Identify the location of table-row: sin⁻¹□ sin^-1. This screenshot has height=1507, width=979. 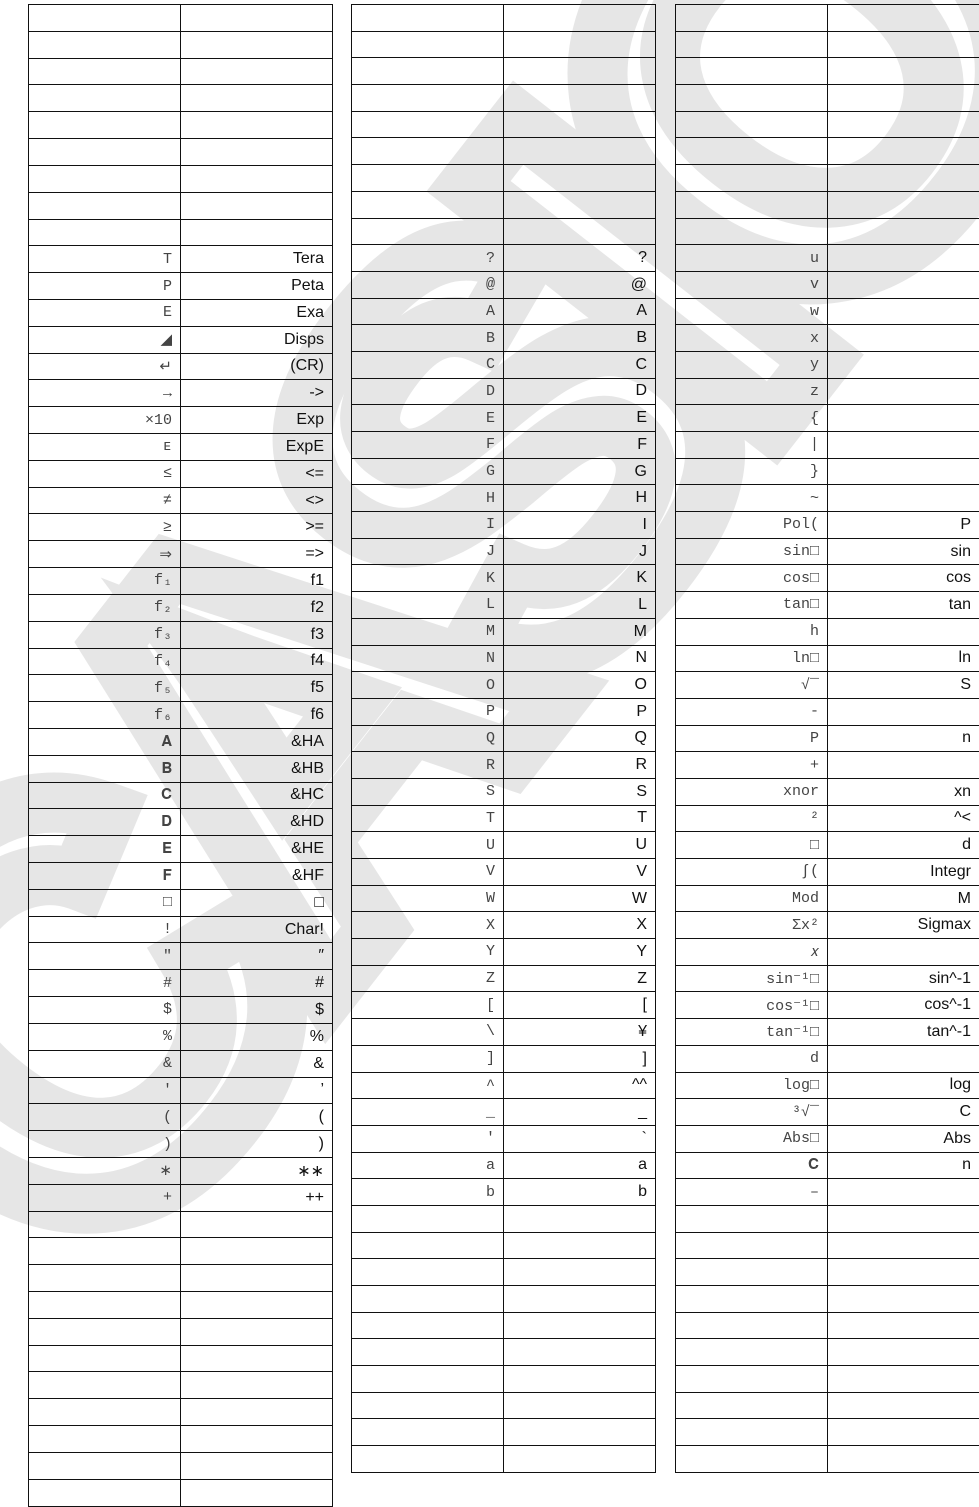
(827, 978).